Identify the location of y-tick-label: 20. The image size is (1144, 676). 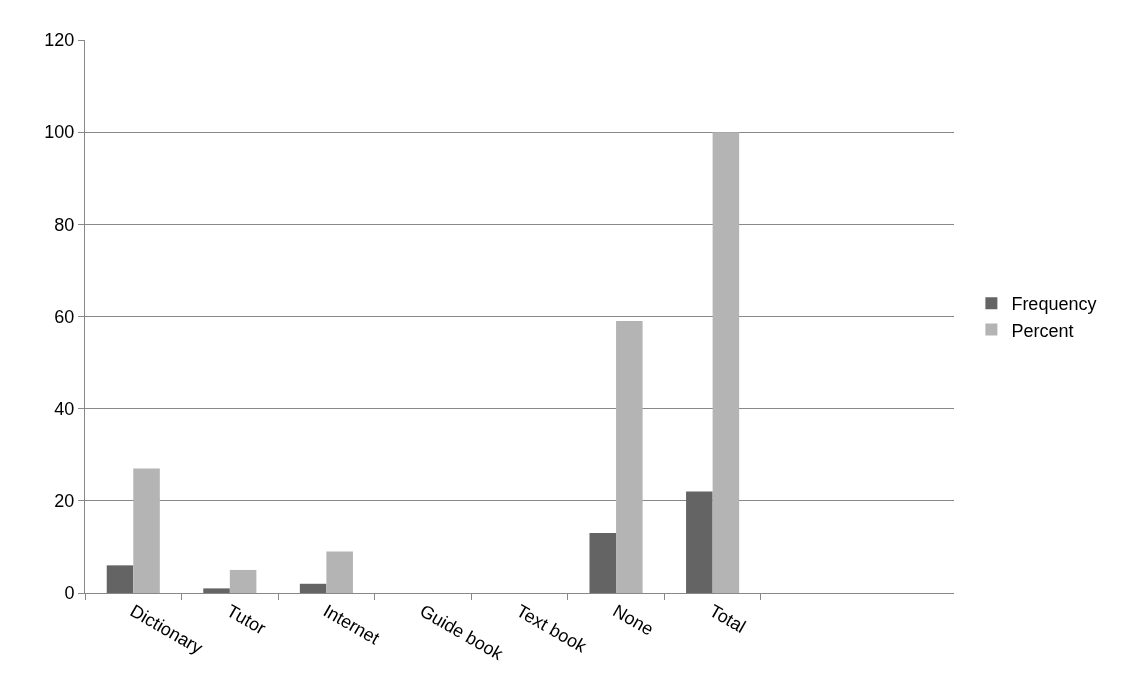
(64, 501).